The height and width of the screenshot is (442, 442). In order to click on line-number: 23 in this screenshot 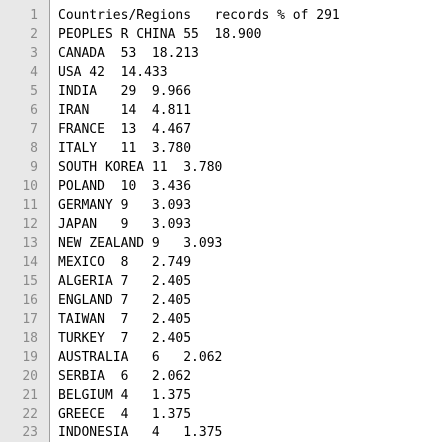, I will do `click(30, 432)`.